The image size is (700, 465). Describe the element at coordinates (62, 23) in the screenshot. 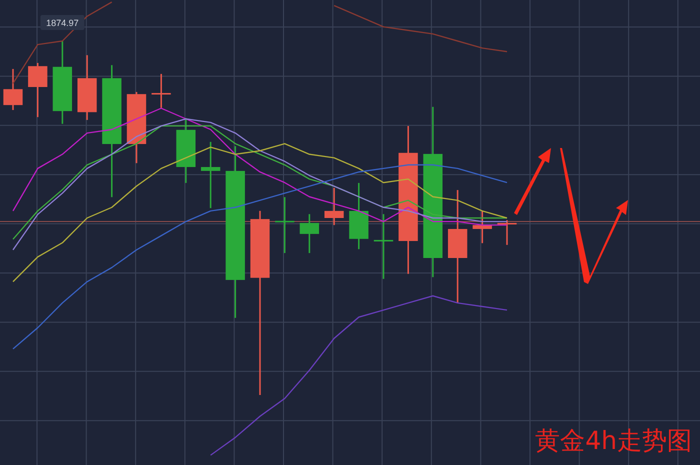

I see `annotation: 1874.97` at that location.